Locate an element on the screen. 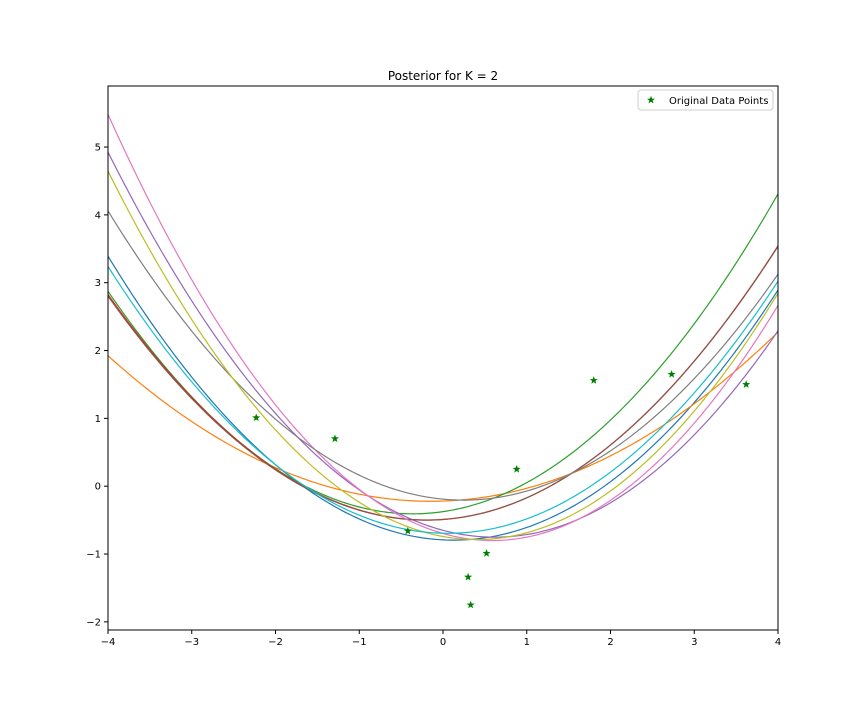  y-tick-label: 1 is located at coordinates (98, 419).